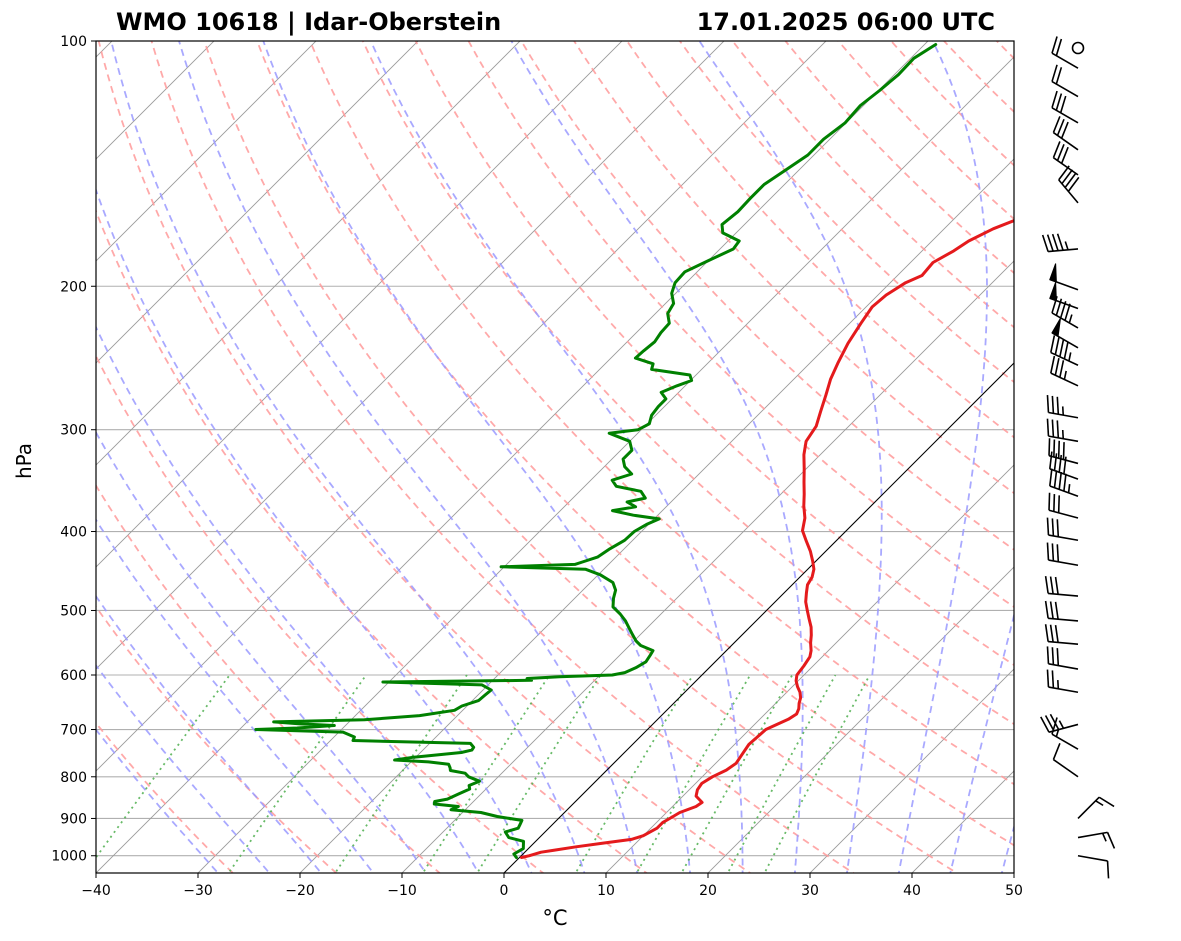  What do you see at coordinates (554, 918) in the screenshot?
I see `x-axis-label: °C` at bounding box center [554, 918].